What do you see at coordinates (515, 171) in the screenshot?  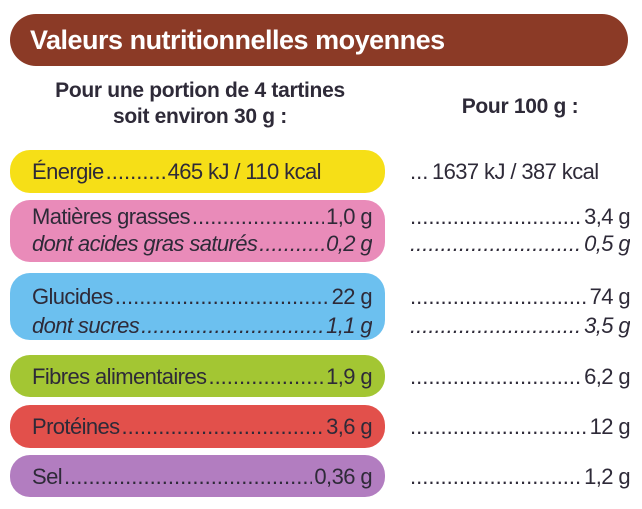 I see `row-value: 1637 kJ / 387 kcal` at bounding box center [515, 171].